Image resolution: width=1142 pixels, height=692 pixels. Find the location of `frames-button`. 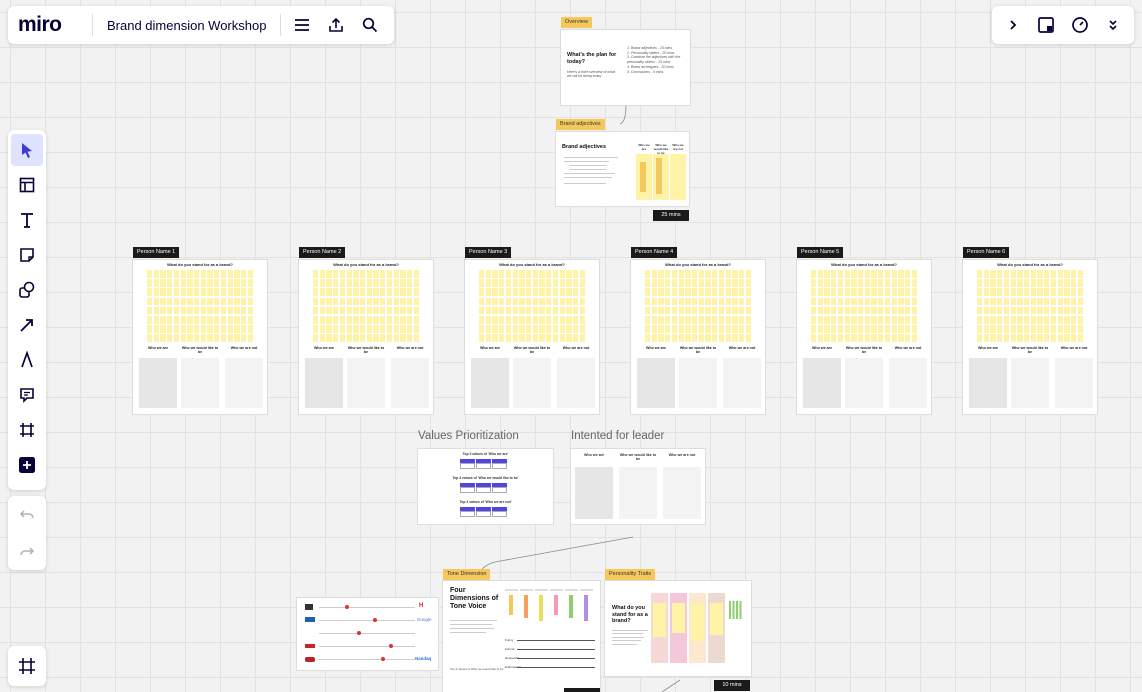

frames-button is located at coordinates (27, 666).